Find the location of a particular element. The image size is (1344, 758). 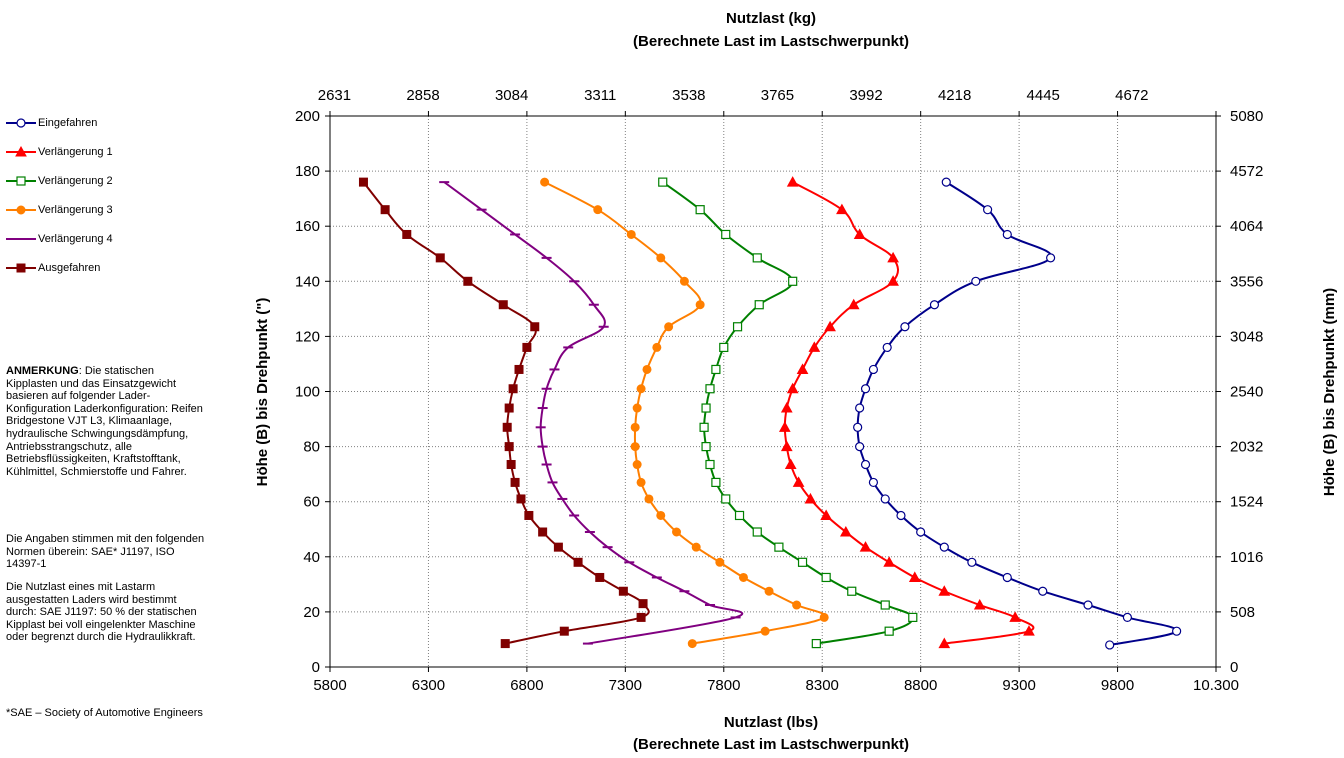

y-tick-label: 200 is located at coordinates (307, 116).